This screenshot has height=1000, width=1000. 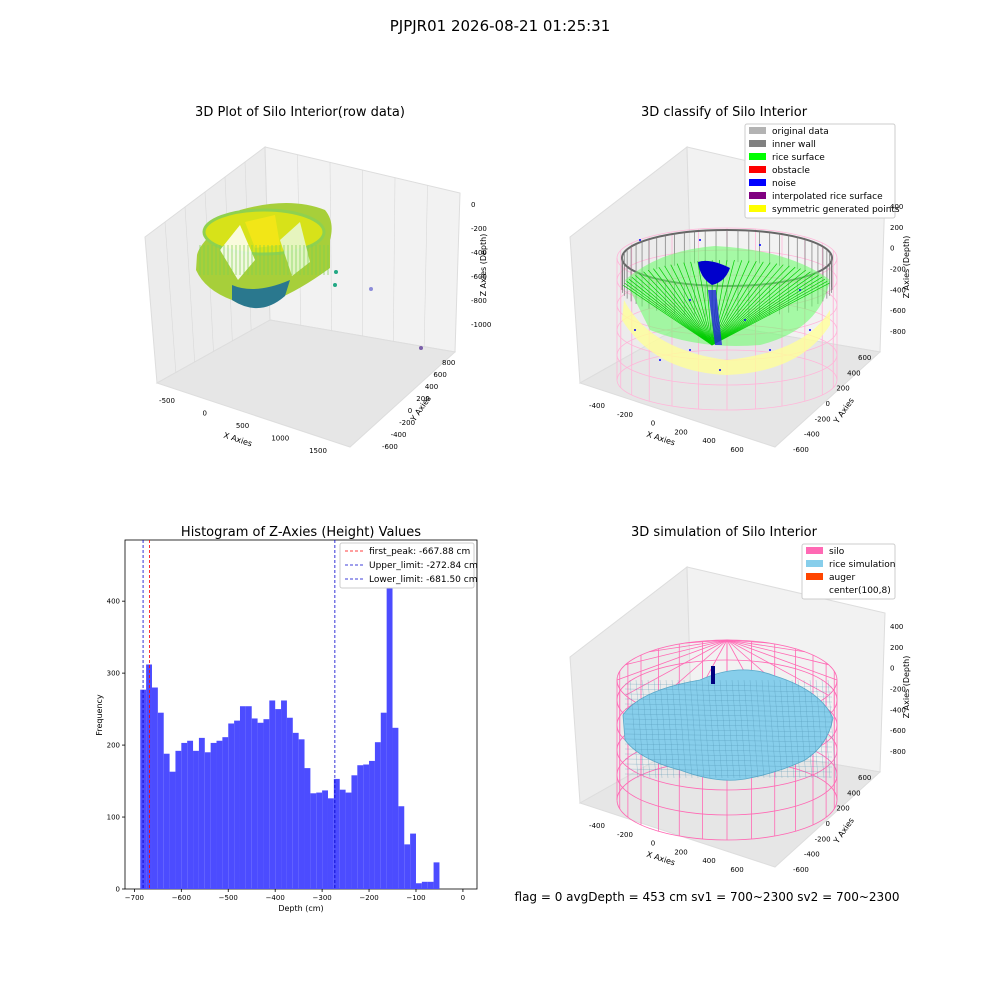 I want to click on raw-y-tick: 0, so click(x=410, y=411).